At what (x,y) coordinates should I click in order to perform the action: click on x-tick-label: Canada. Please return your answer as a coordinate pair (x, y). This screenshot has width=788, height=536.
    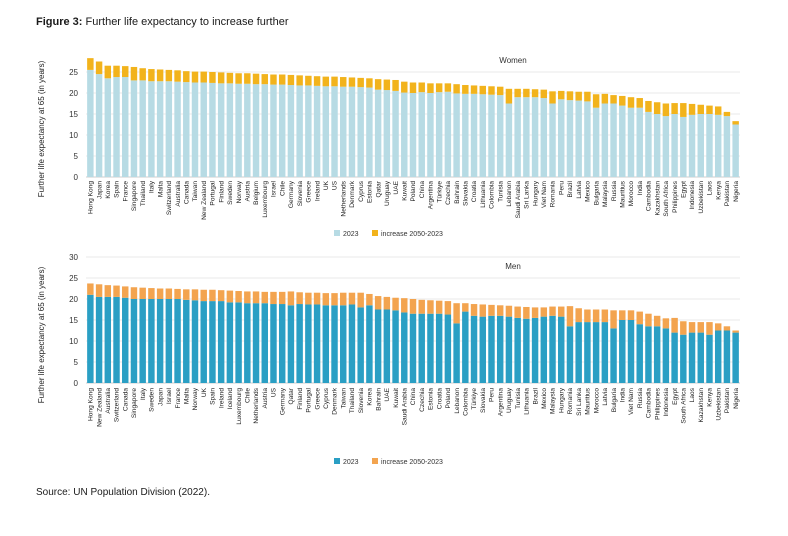
    Looking at the image, I should click on (186, 192).